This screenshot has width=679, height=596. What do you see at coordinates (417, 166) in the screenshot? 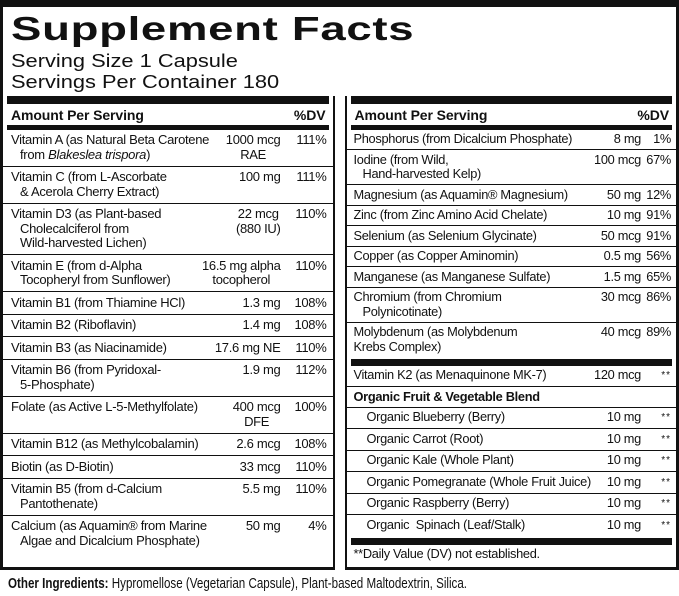
I see `nutrient-name: Iodine (from Wild, Hand-harvested Kelp)` at bounding box center [417, 166].